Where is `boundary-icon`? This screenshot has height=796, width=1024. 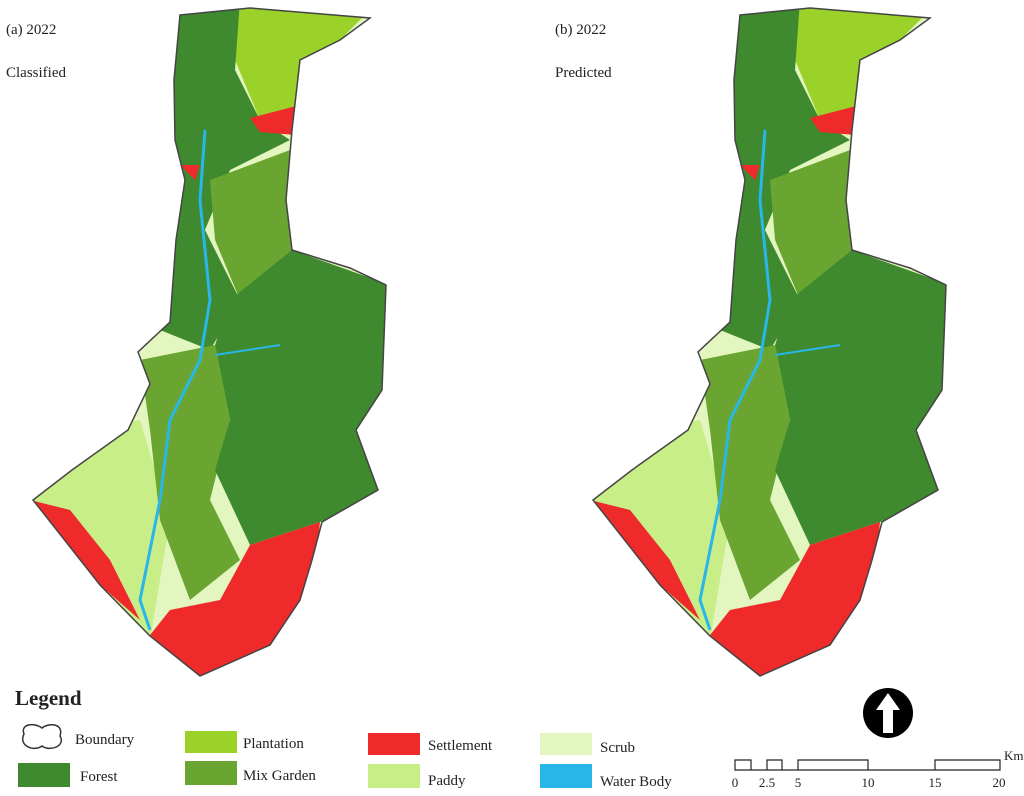
boundary-icon is located at coordinates (42, 736).